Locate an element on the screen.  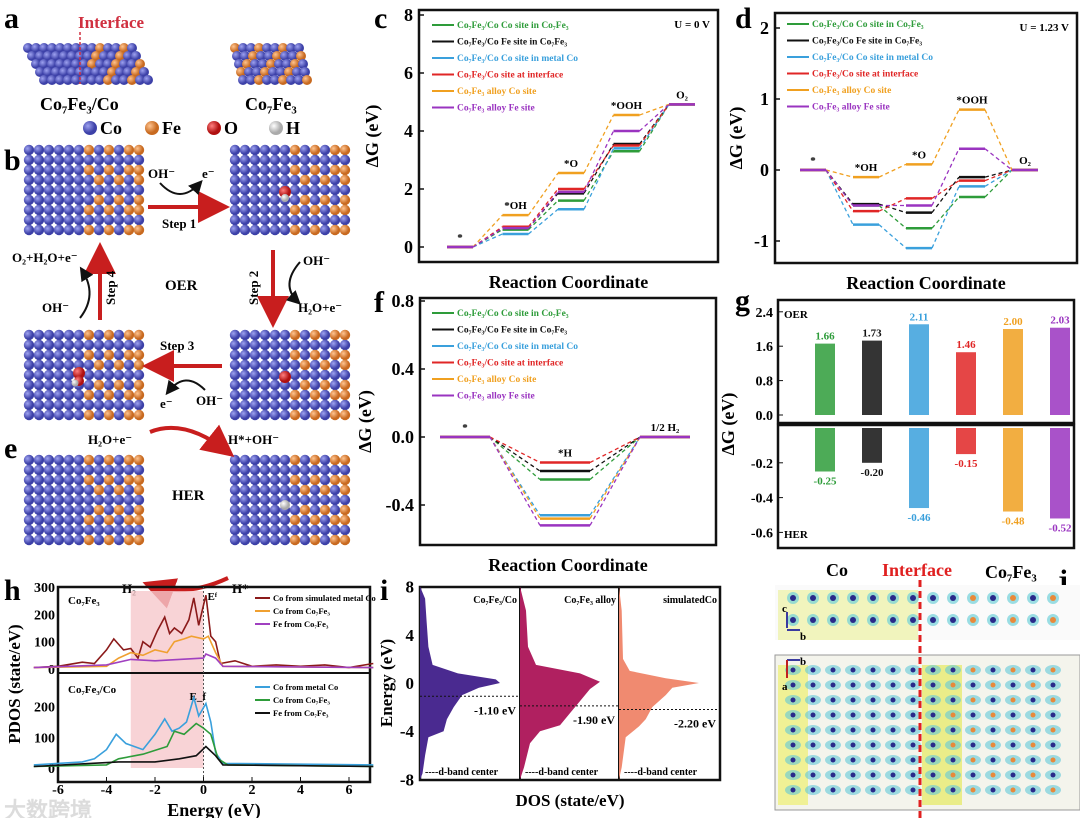
legend-entry: Co₇Fe₃/Co Co site in Co₇Fe₃ is located at coordinates (868, 25).